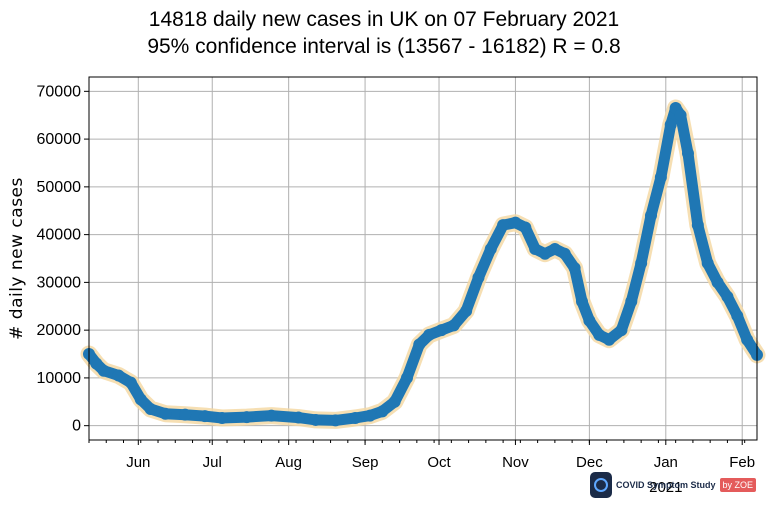 The width and height of the screenshot is (768, 512). Describe the element at coordinates (738, 485) in the screenshot. I see `logo-badge: by ZOE` at that location.